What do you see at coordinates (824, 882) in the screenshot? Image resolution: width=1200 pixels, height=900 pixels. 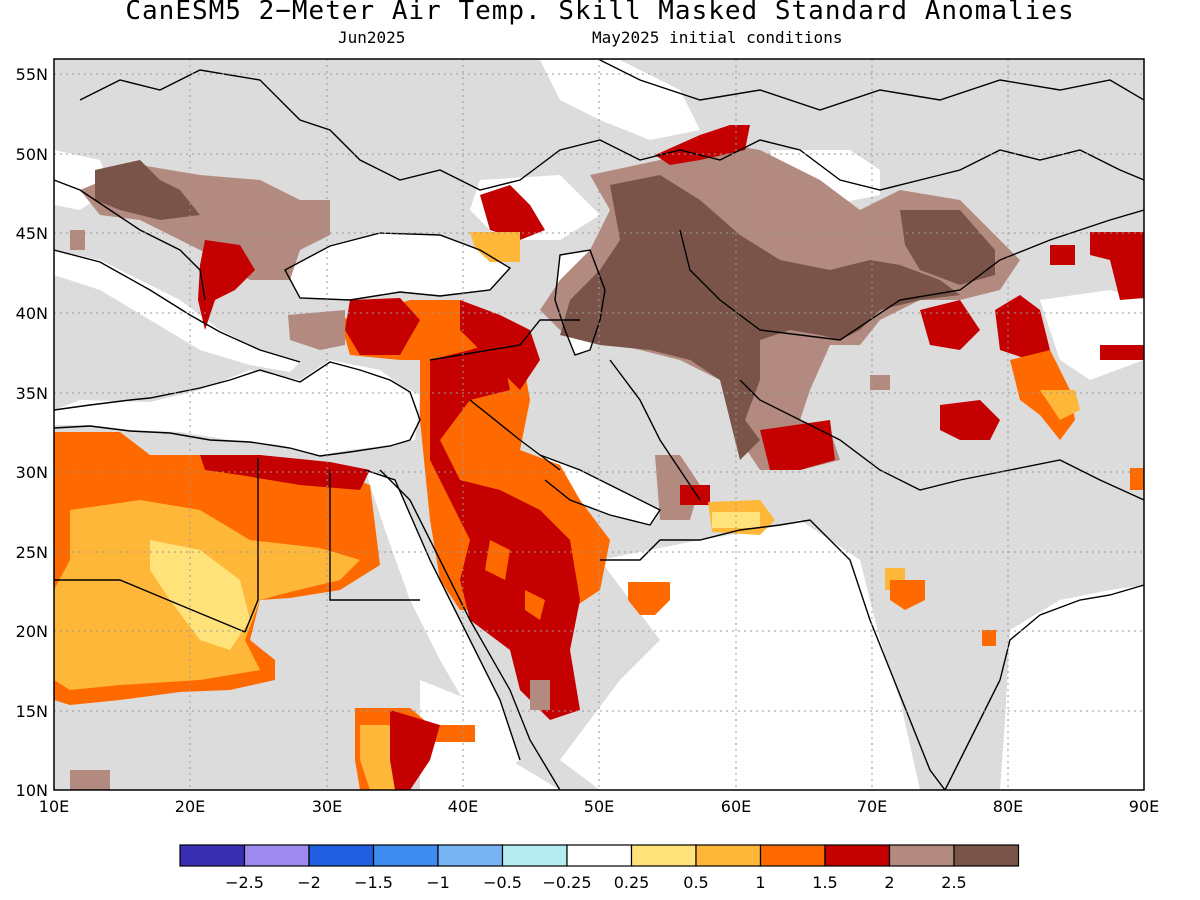 I see `colorbar-label: 1.5` at bounding box center [824, 882].